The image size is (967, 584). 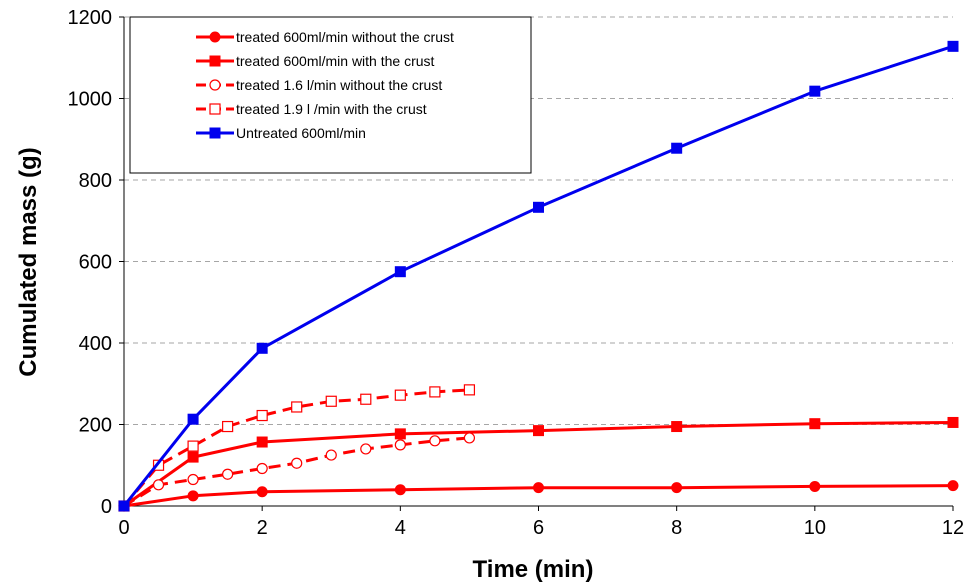 What do you see at coordinates (106, 507) in the screenshot?
I see `y-tick-label: 0` at bounding box center [106, 507].